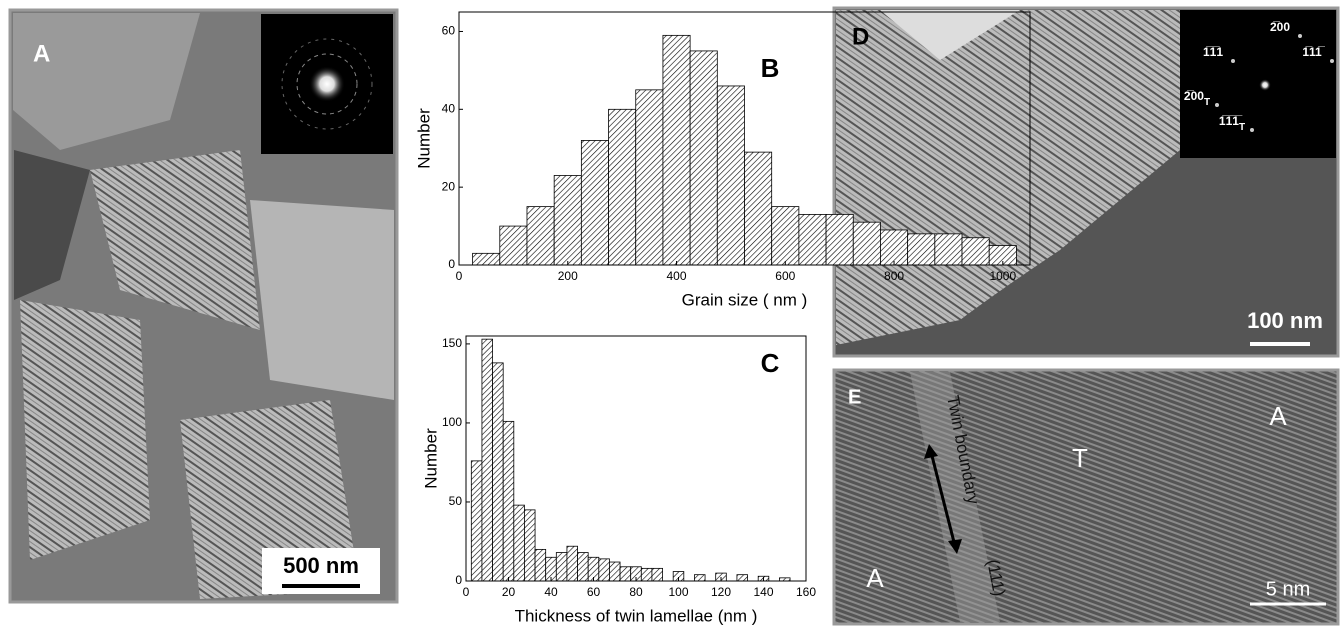  I want to click on index: 1̅1̅1, so click(1213, 52).